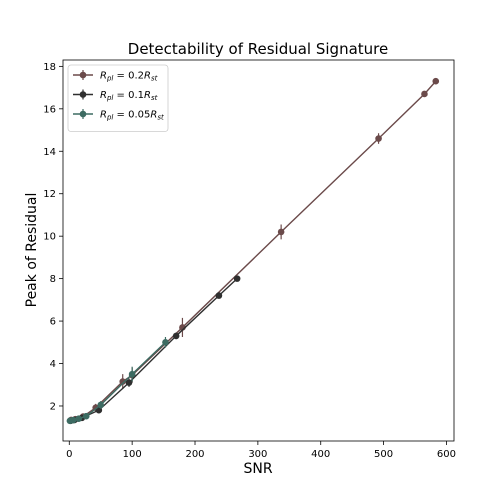 The image size is (504, 504). I want to click on y-axis-label: Peak of Residual, so click(32, 250).